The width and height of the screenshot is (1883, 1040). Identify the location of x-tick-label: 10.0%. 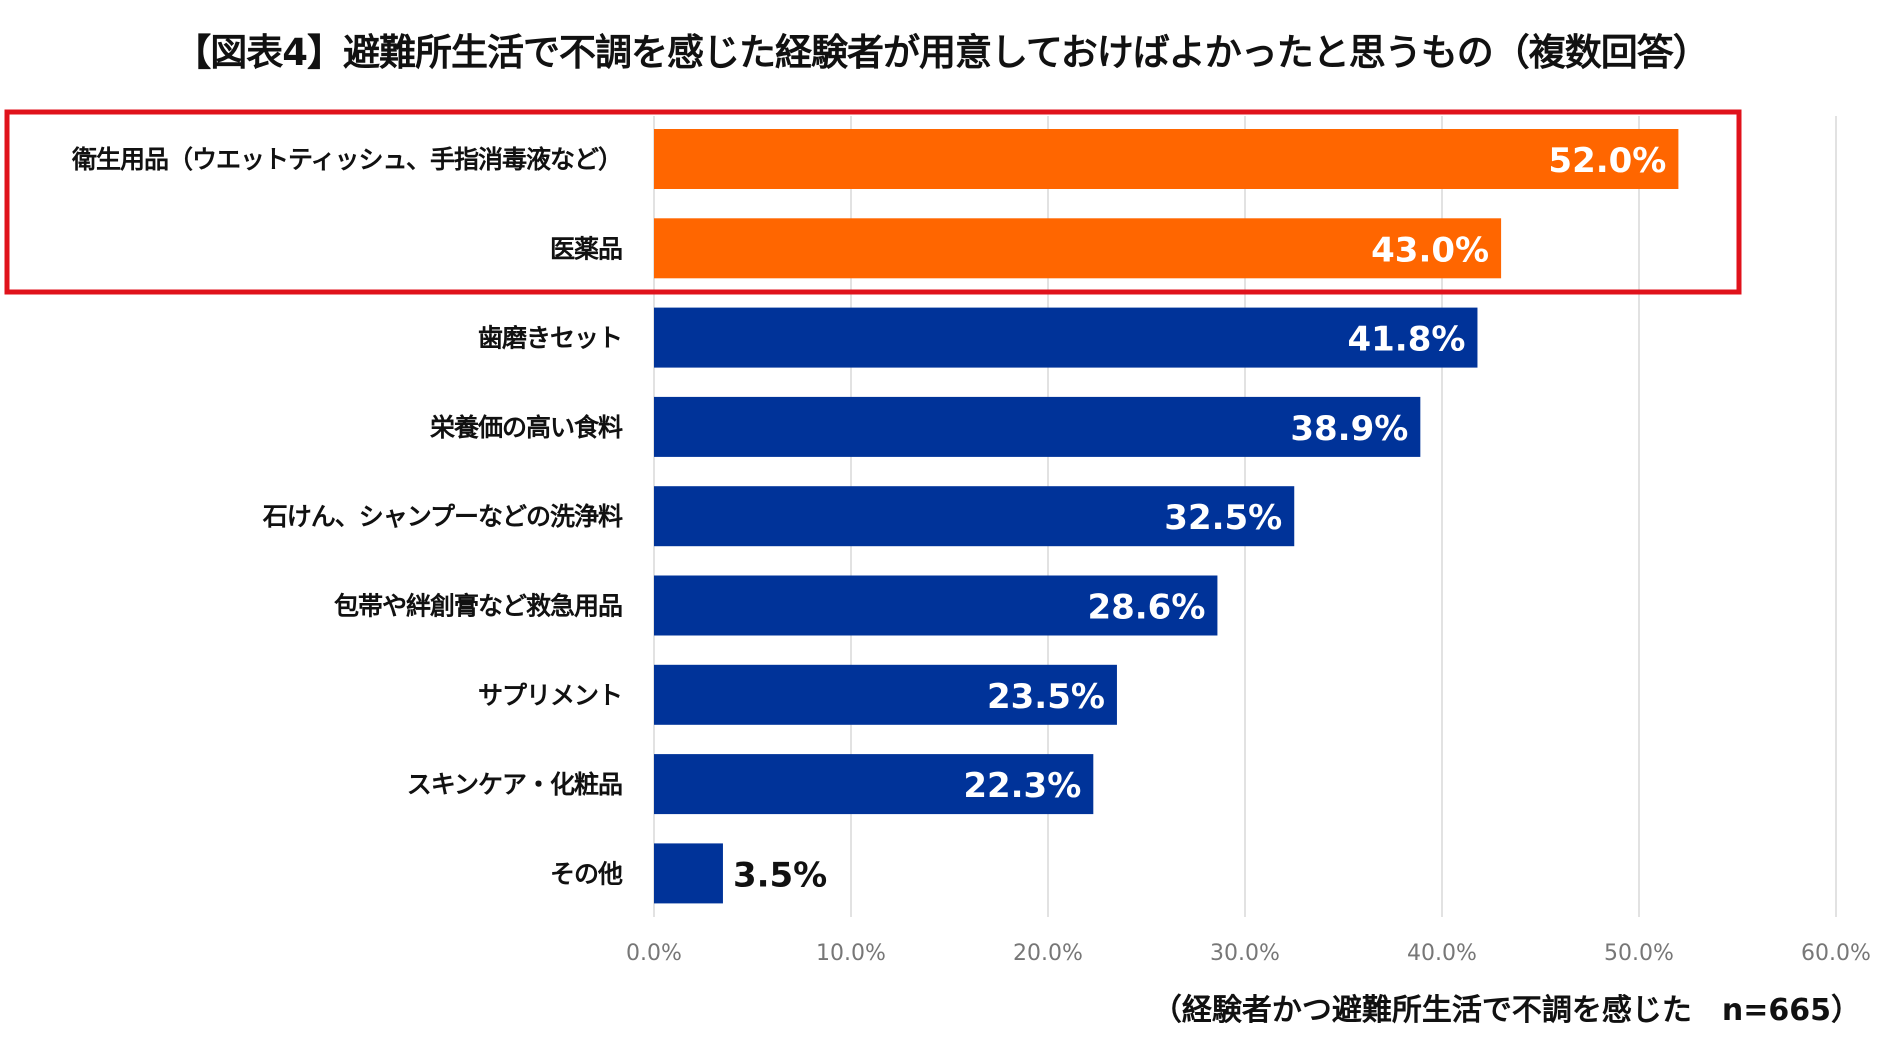
(851, 953).